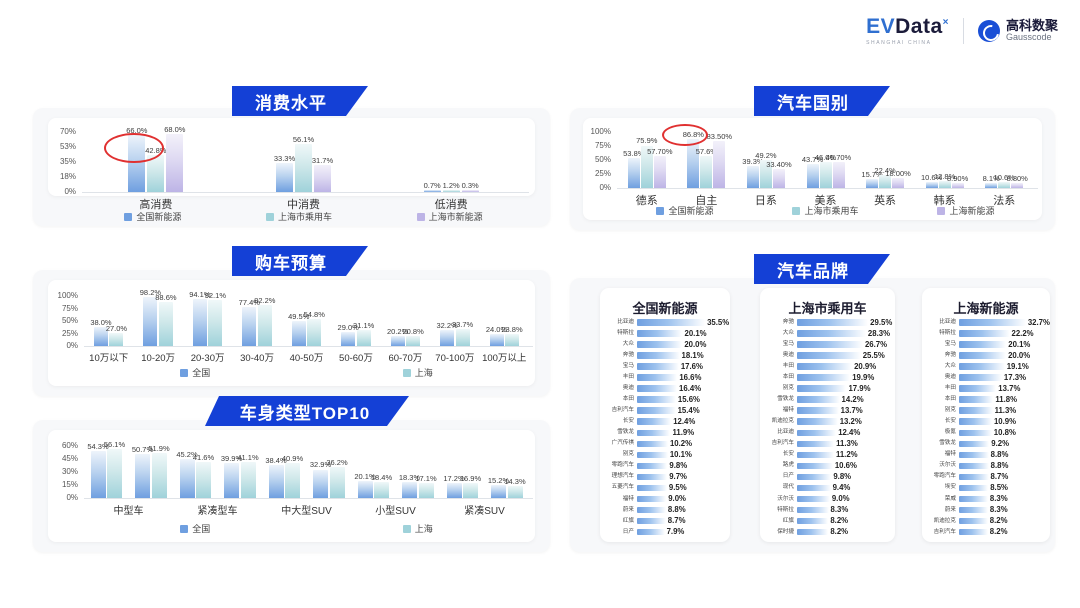  Describe the element at coordinates (846, 399) in the screenshot. I see `brand-bar-track: 14.2%` at that location.